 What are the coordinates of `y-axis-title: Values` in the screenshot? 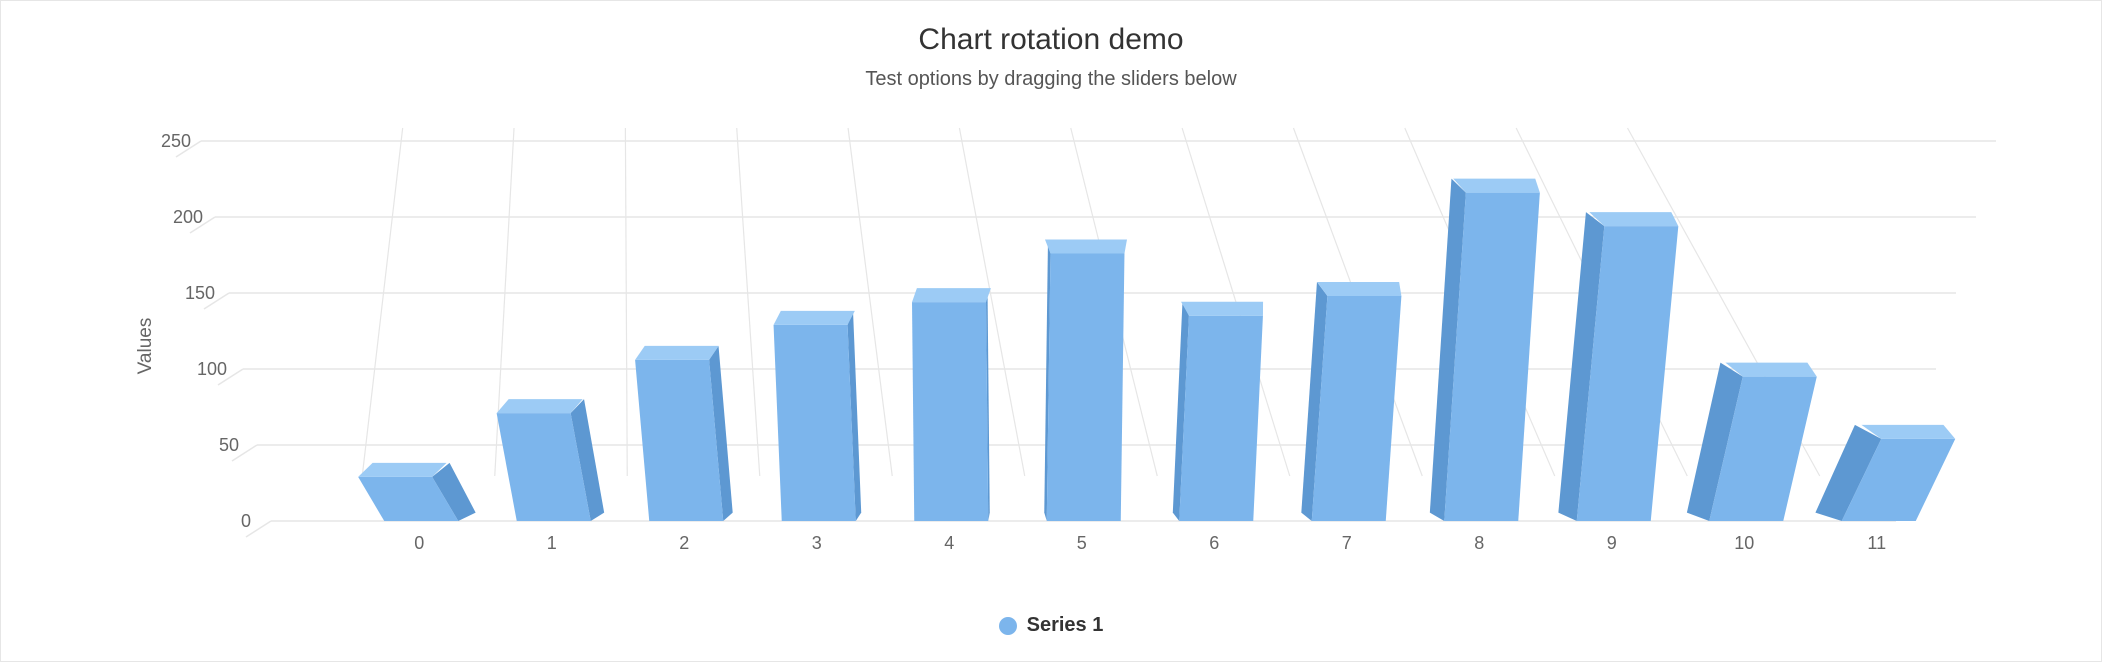 It's located at (145, 346).